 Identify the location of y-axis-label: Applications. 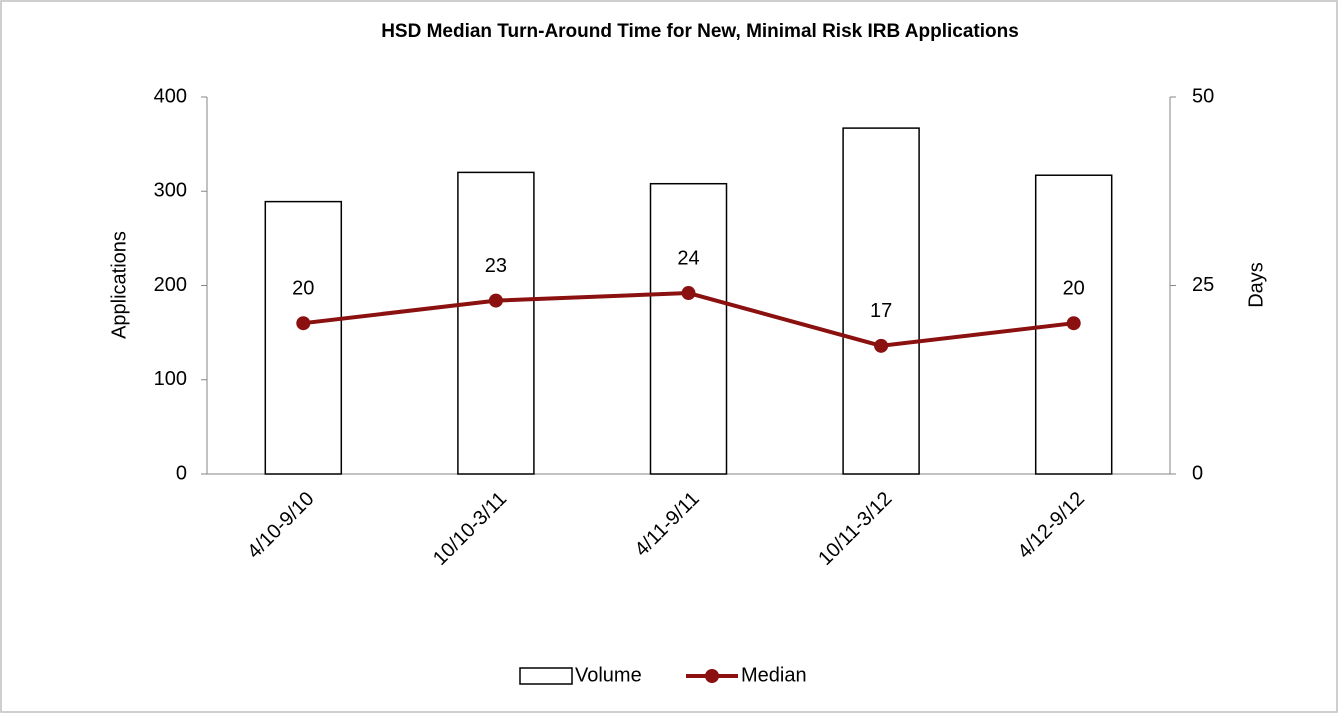
(119, 285).